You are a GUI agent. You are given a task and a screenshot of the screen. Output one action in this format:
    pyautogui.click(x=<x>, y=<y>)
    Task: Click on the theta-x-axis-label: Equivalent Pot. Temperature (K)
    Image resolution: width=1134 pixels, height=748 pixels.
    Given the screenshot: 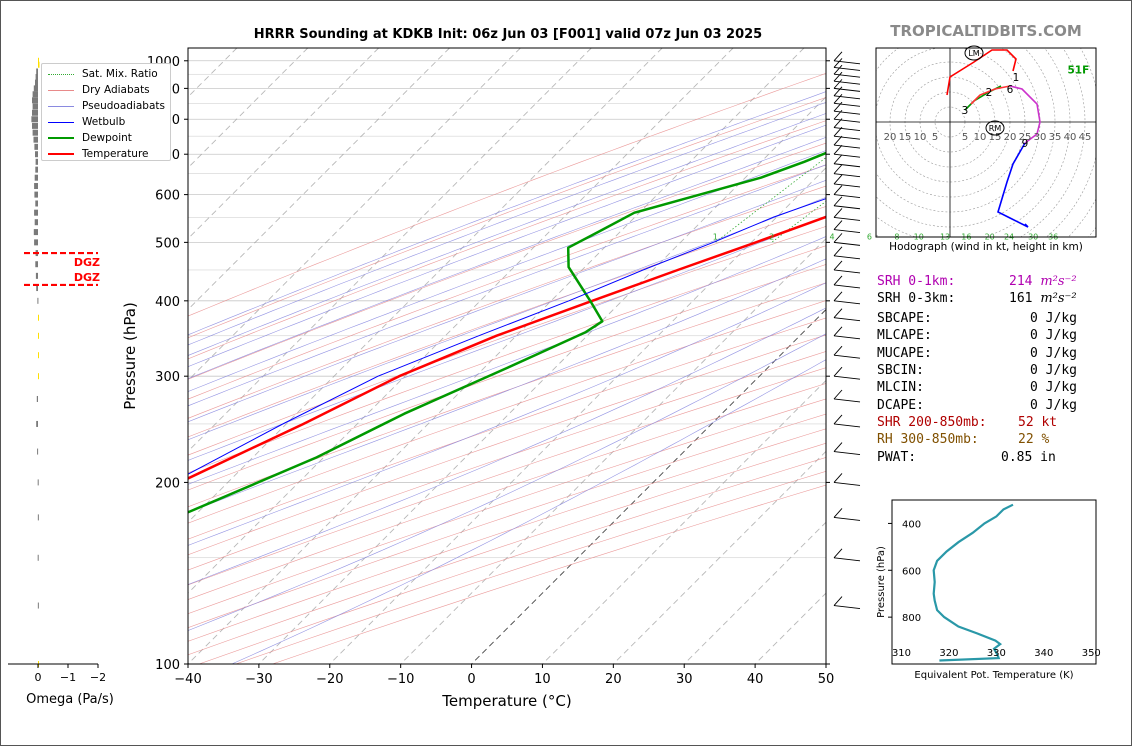 What is the action you would take?
    pyautogui.click(x=993, y=675)
    